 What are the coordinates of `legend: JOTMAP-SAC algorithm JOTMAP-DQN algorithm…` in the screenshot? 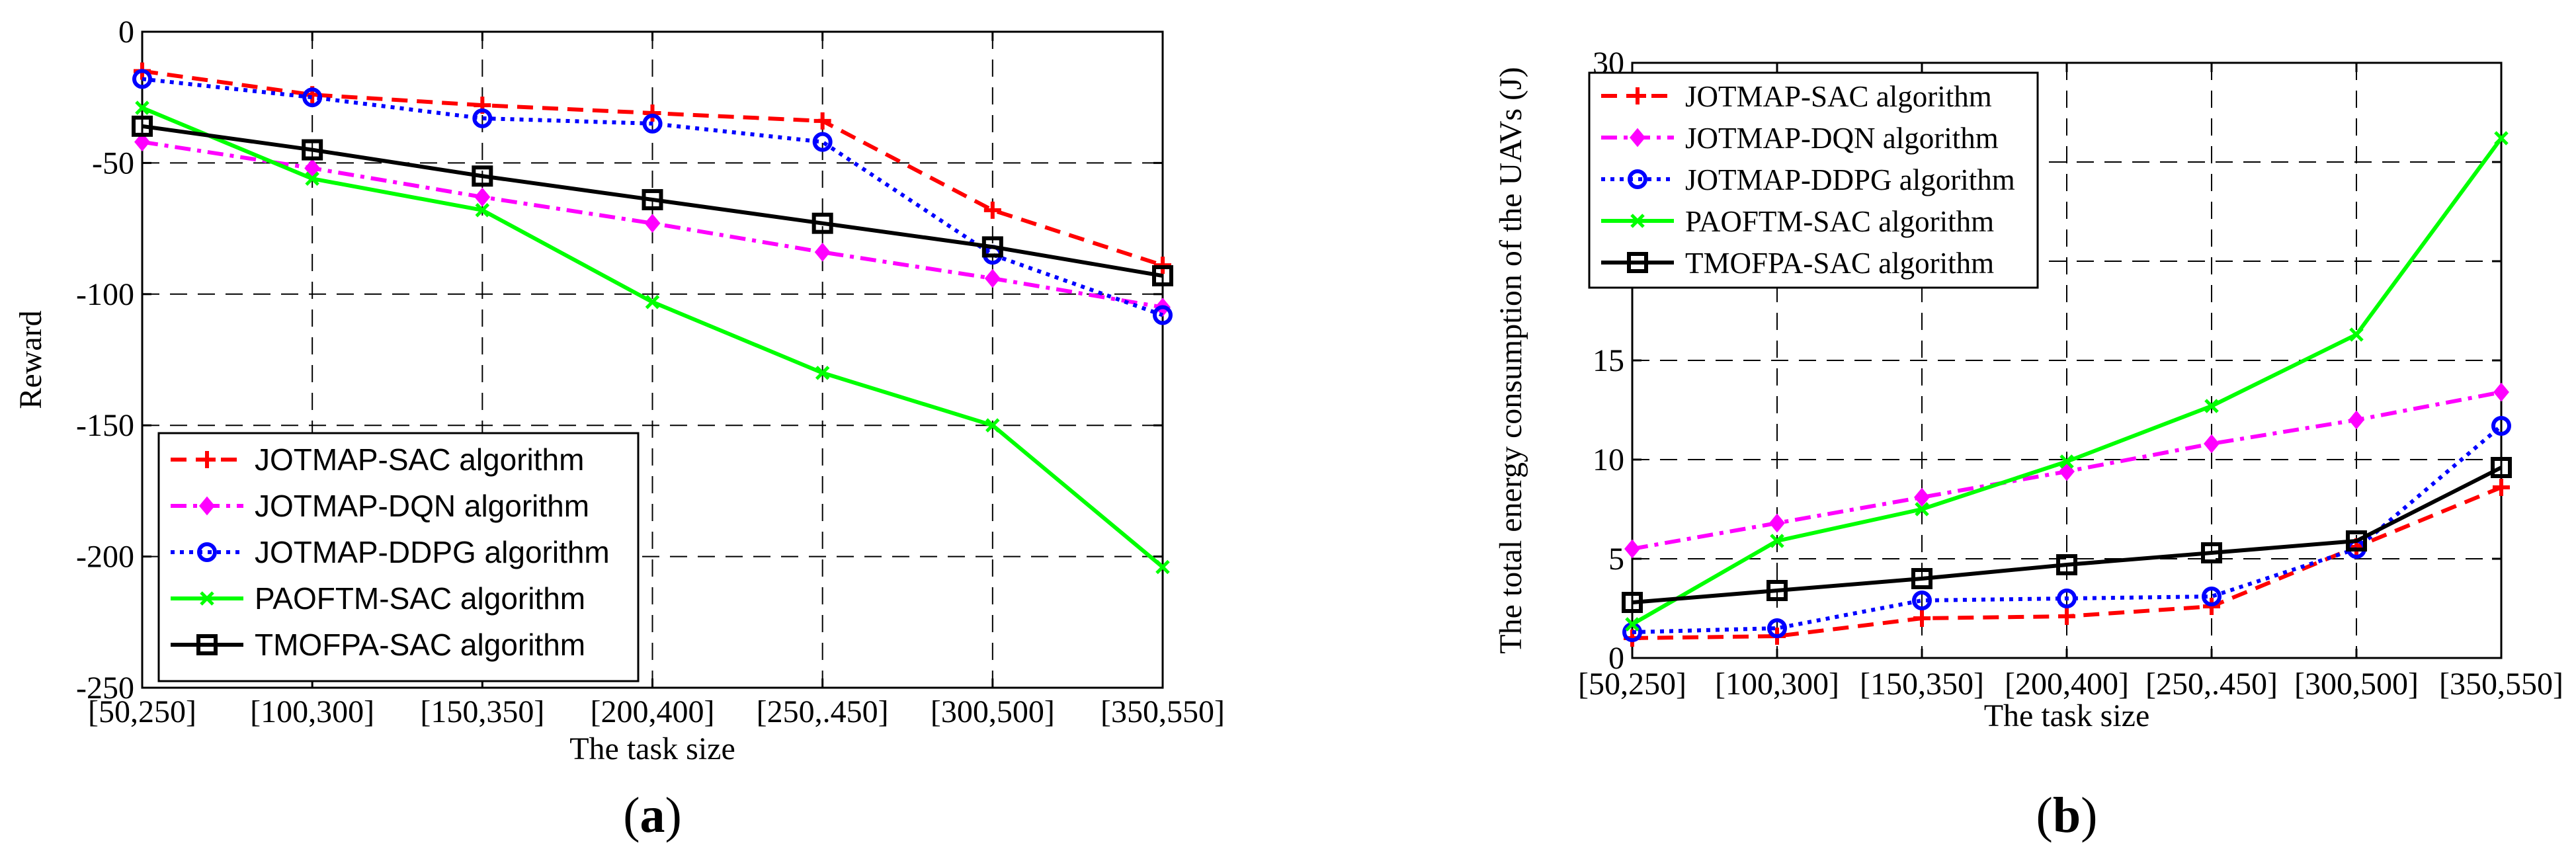 It's located at (1814, 180).